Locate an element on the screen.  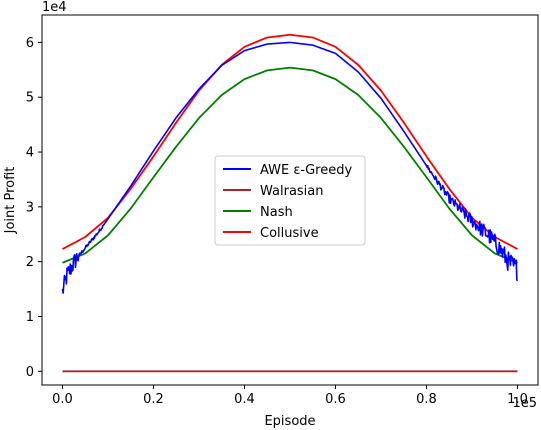
legend-box is located at coordinates (290, 200).